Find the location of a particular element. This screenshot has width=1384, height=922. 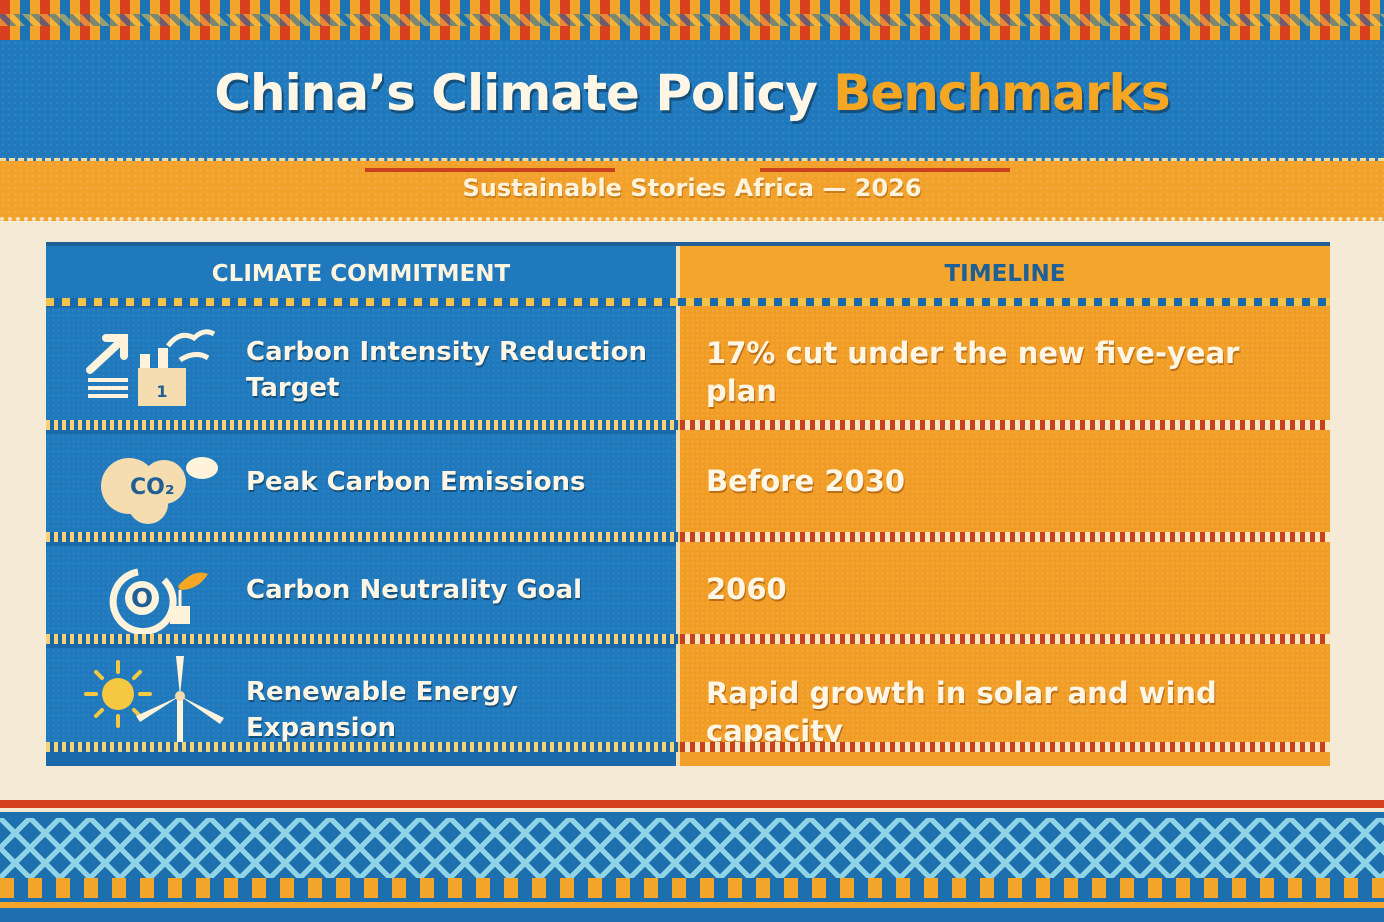

timeline-value: 17% cut under the new five-year plan is located at coordinates (973, 372).